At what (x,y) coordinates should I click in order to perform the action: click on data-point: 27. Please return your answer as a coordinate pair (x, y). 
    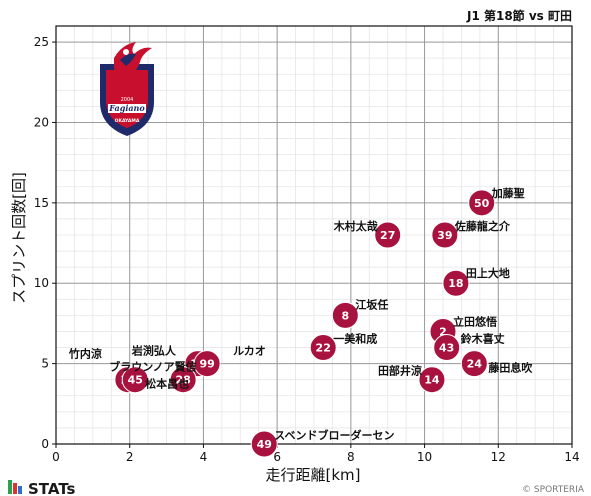
    Looking at the image, I should click on (388, 235).